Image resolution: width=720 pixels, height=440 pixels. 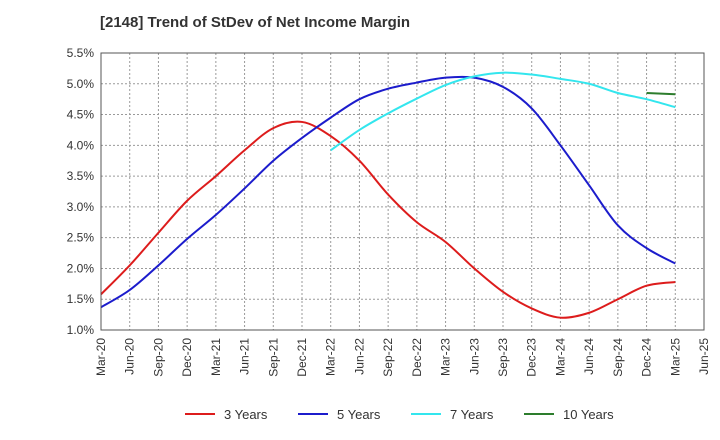 I want to click on legend-label: 7 Years, so click(x=472, y=414).